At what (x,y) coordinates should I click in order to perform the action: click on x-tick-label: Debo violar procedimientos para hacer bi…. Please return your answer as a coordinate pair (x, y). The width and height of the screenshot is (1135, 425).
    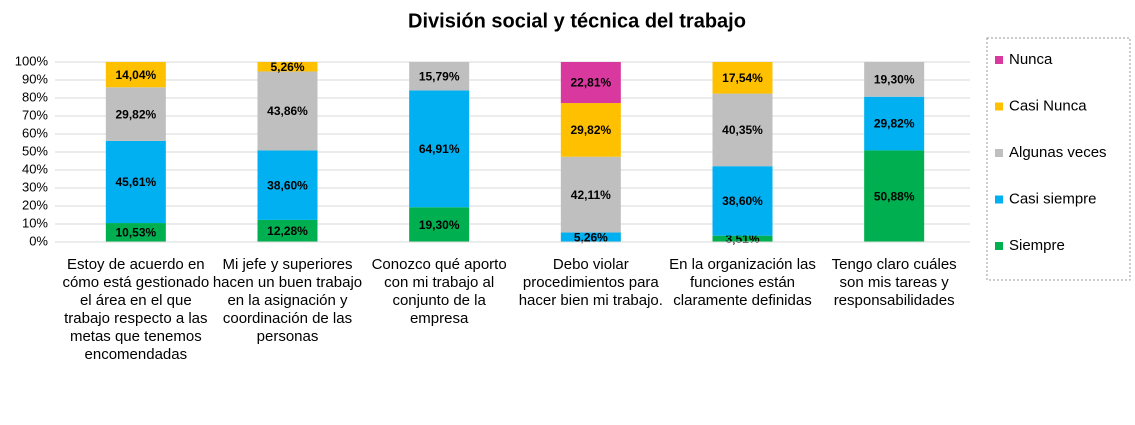
    Looking at the image, I should click on (590, 282).